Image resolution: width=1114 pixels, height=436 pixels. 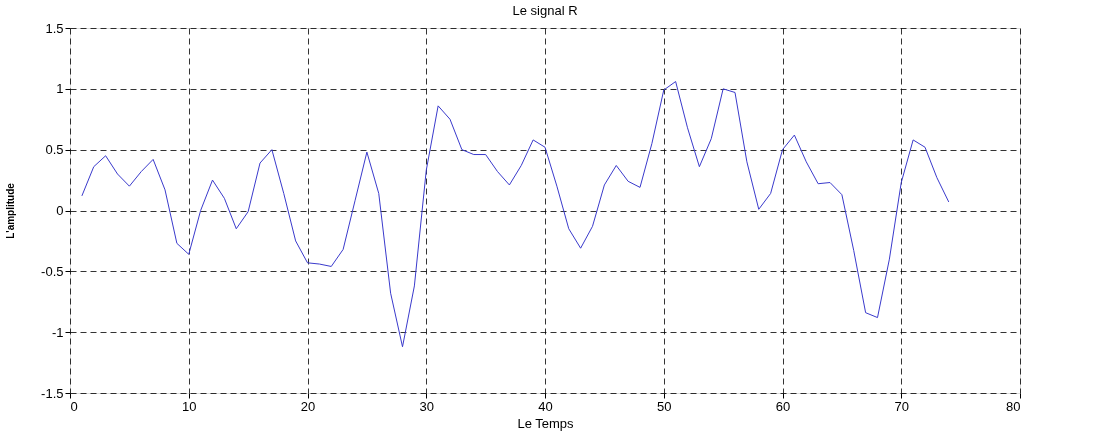 What do you see at coordinates (54, 150) in the screenshot?
I see `y-tick-label: 0.5` at bounding box center [54, 150].